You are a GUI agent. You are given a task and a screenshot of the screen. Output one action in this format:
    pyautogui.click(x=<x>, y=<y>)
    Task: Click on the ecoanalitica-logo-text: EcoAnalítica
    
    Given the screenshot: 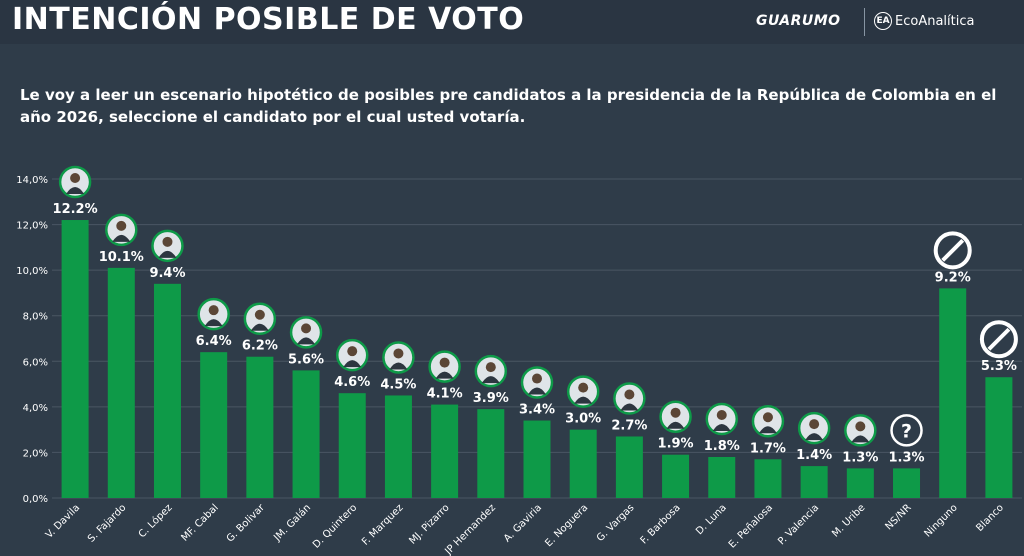 What is the action you would take?
    pyautogui.click(x=935, y=21)
    